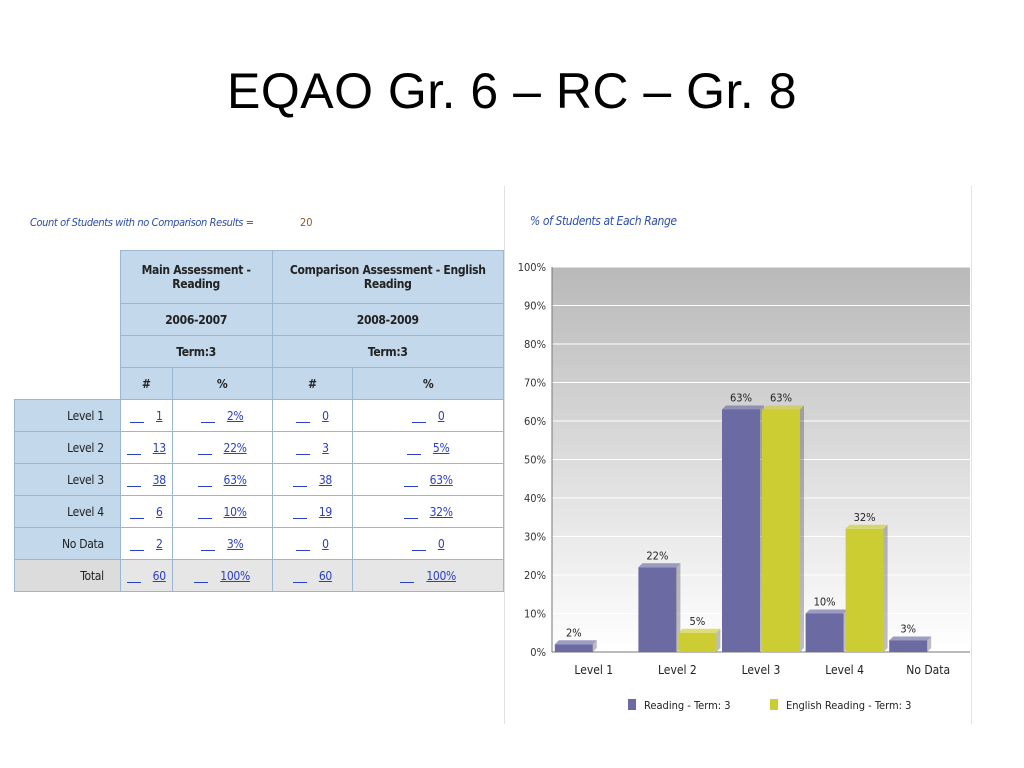 The image size is (1024, 768). Describe the element at coordinates (325, 511) in the screenshot. I see `comp-count-link: 19` at that location.